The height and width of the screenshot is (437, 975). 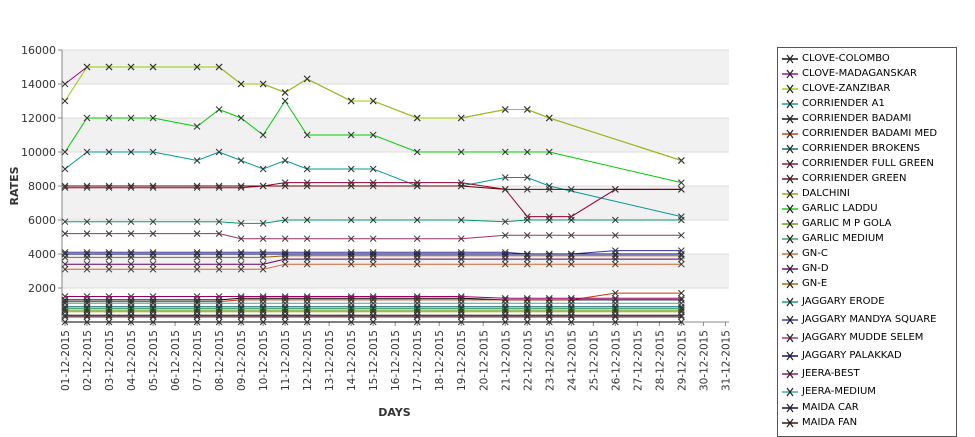 What do you see at coordinates (843, 103) in the screenshot?
I see `legend-label: CORRIENDER A1` at bounding box center [843, 103].